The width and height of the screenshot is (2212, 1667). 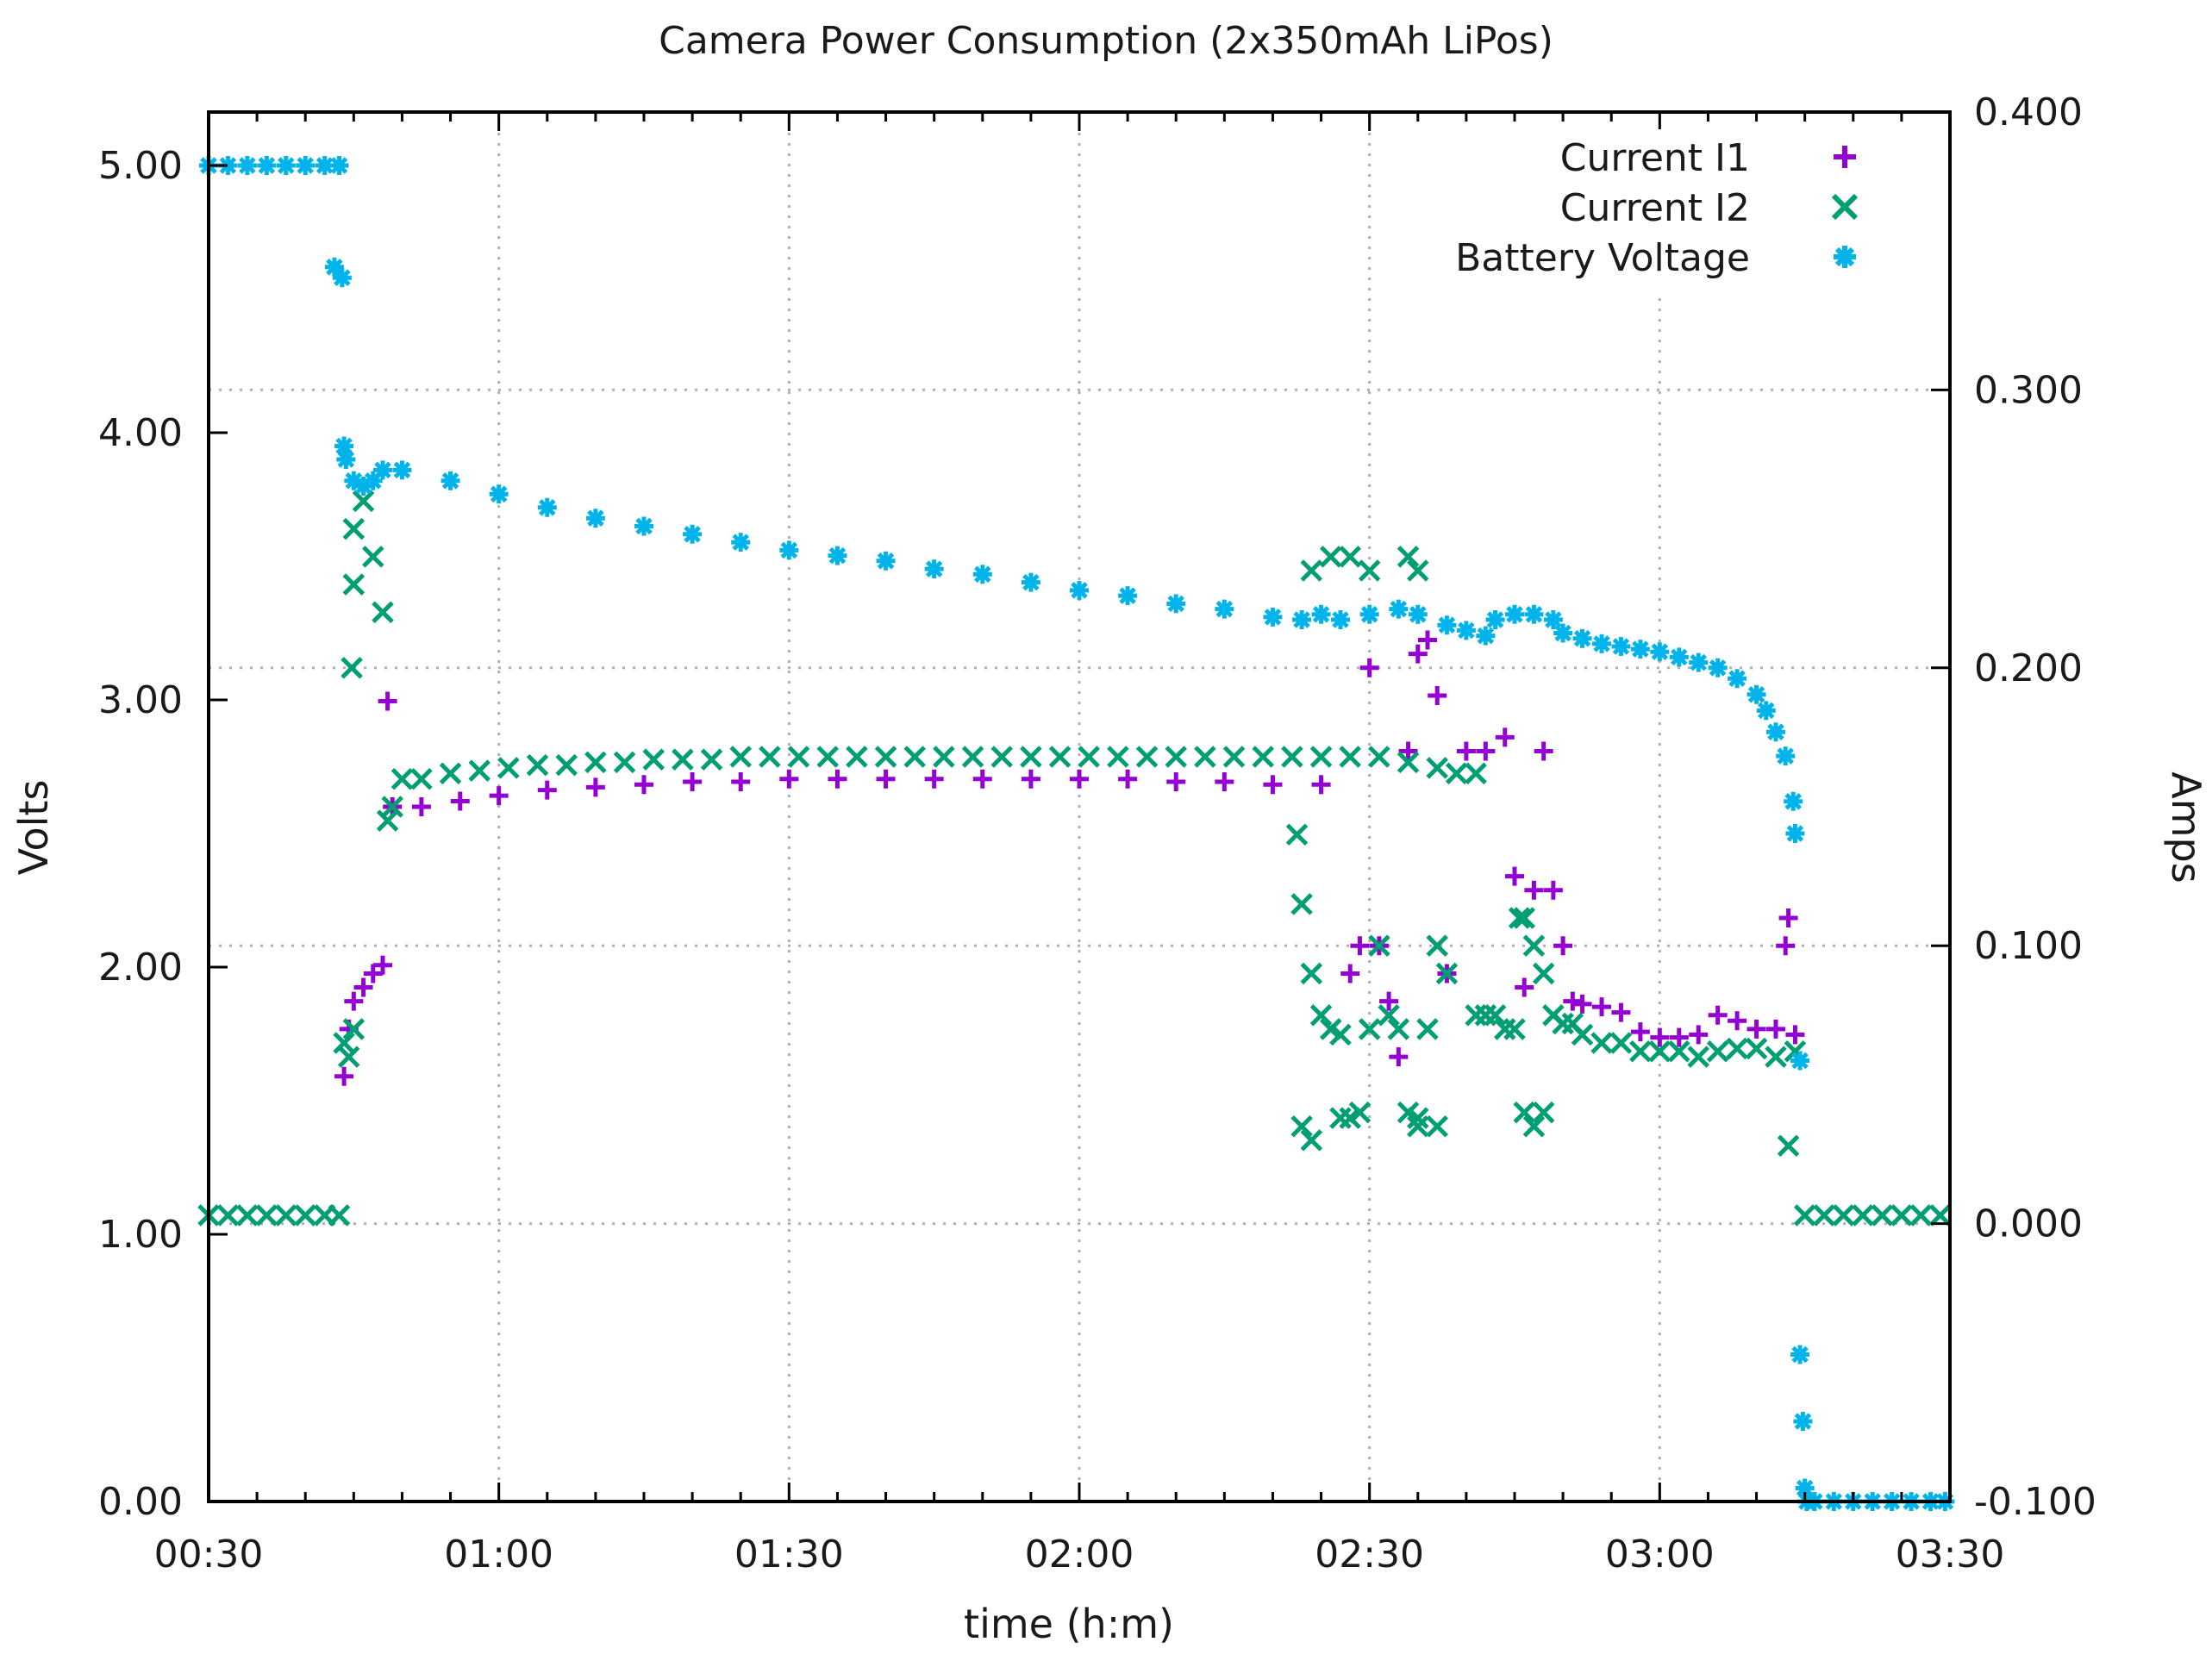 What do you see at coordinates (2028, 112) in the screenshot?
I see `y2-tick-label: 0.400` at bounding box center [2028, 112].